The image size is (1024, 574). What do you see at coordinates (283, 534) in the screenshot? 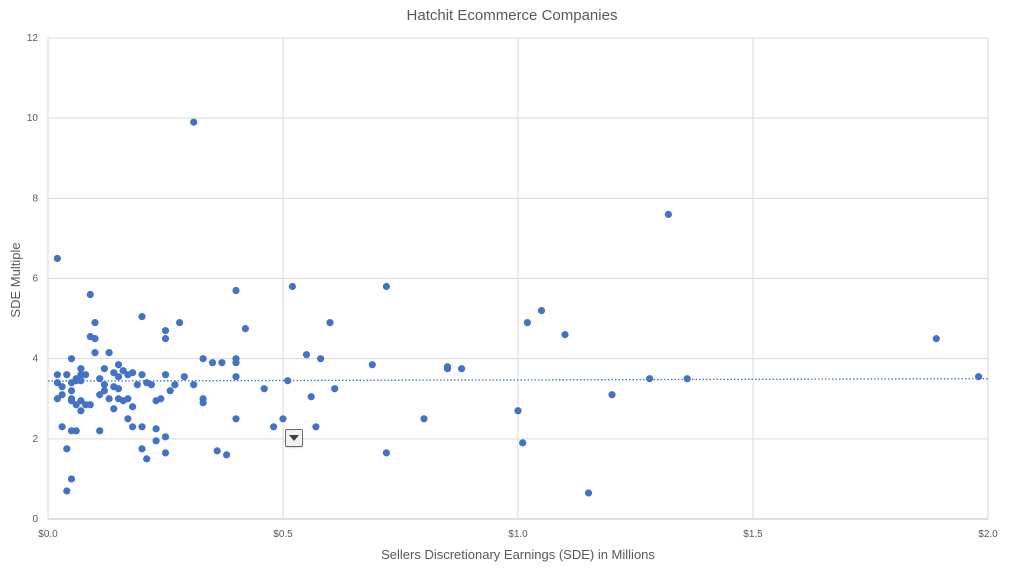
I see `x-tick-label: $0.5` at bounding box center [283, 534].